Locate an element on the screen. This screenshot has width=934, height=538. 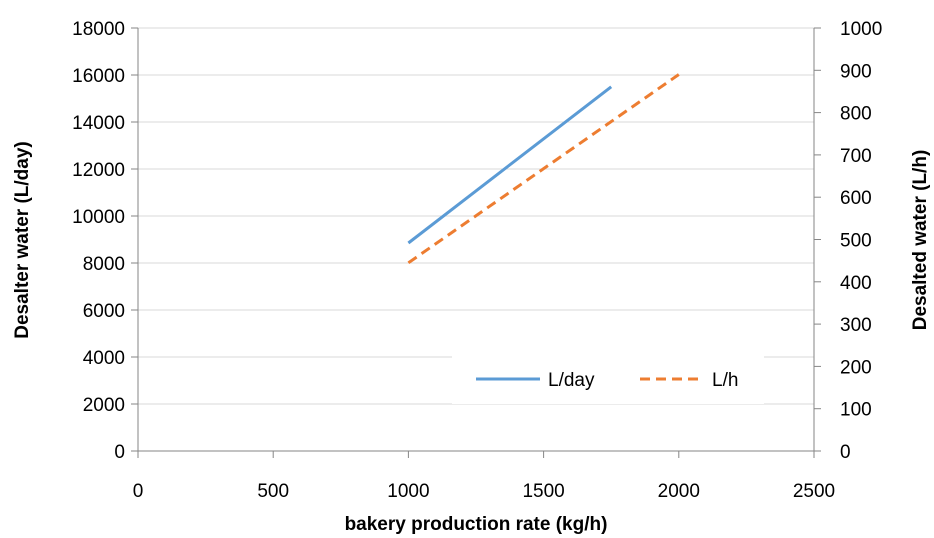
y-tick-label: 0 is located at coordinates (119, 452).